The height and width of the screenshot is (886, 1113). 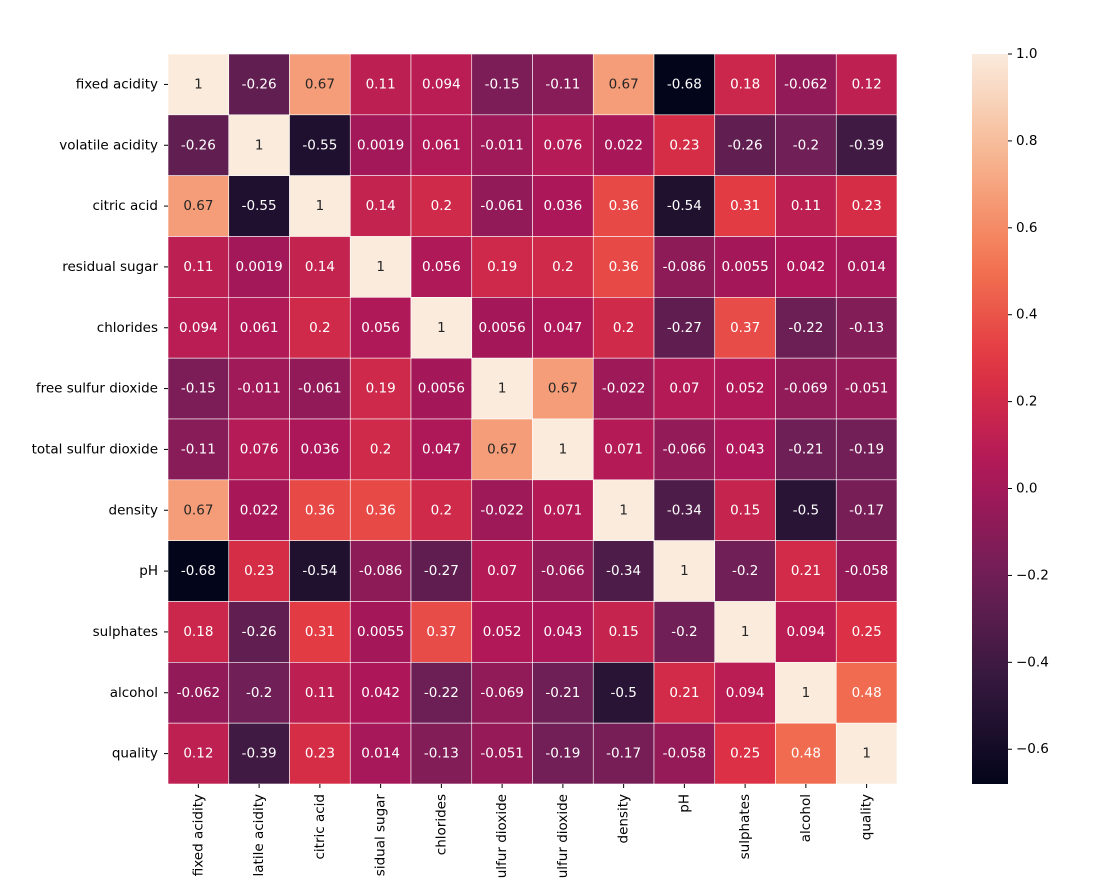 I want to click on cell-annotation: 0.094, so click(x=806, y=632).